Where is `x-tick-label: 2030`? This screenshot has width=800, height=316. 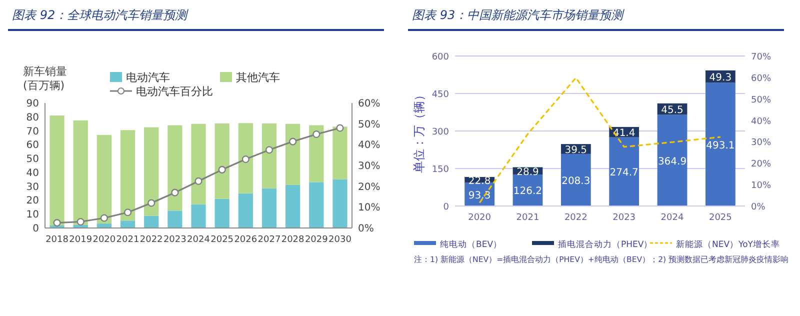
x-tick-label: 2030 is located at coordinates (340, 240).